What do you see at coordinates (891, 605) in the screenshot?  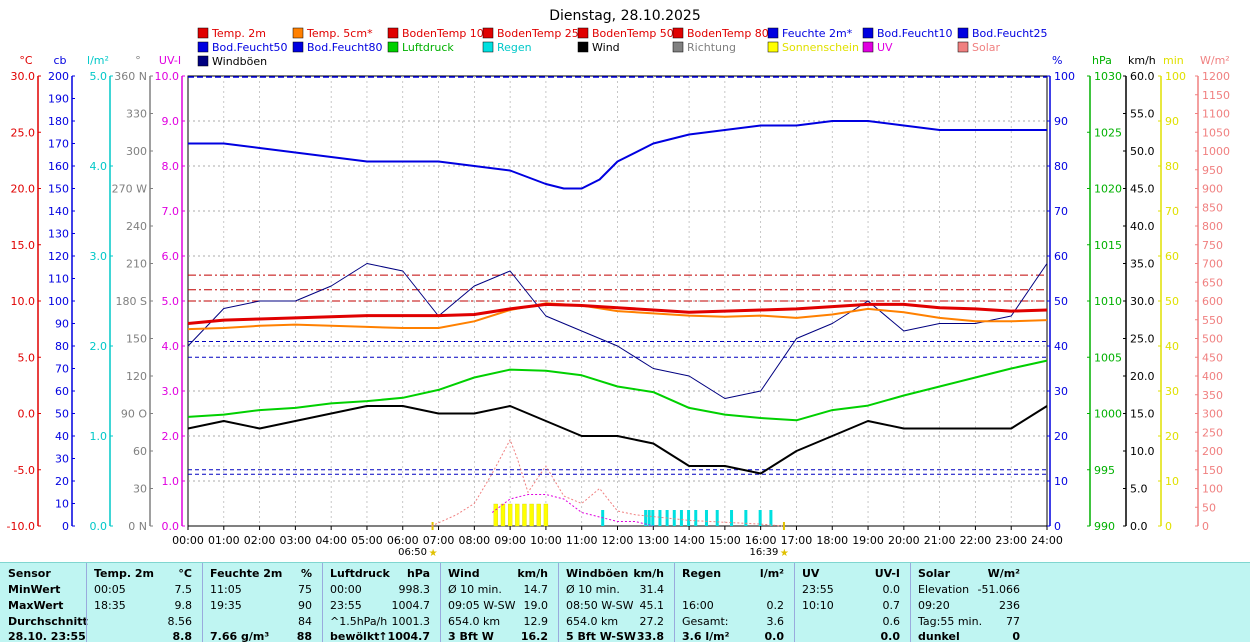 I see `stats-cell-value: 0.7` at bounding box center [891, 605].